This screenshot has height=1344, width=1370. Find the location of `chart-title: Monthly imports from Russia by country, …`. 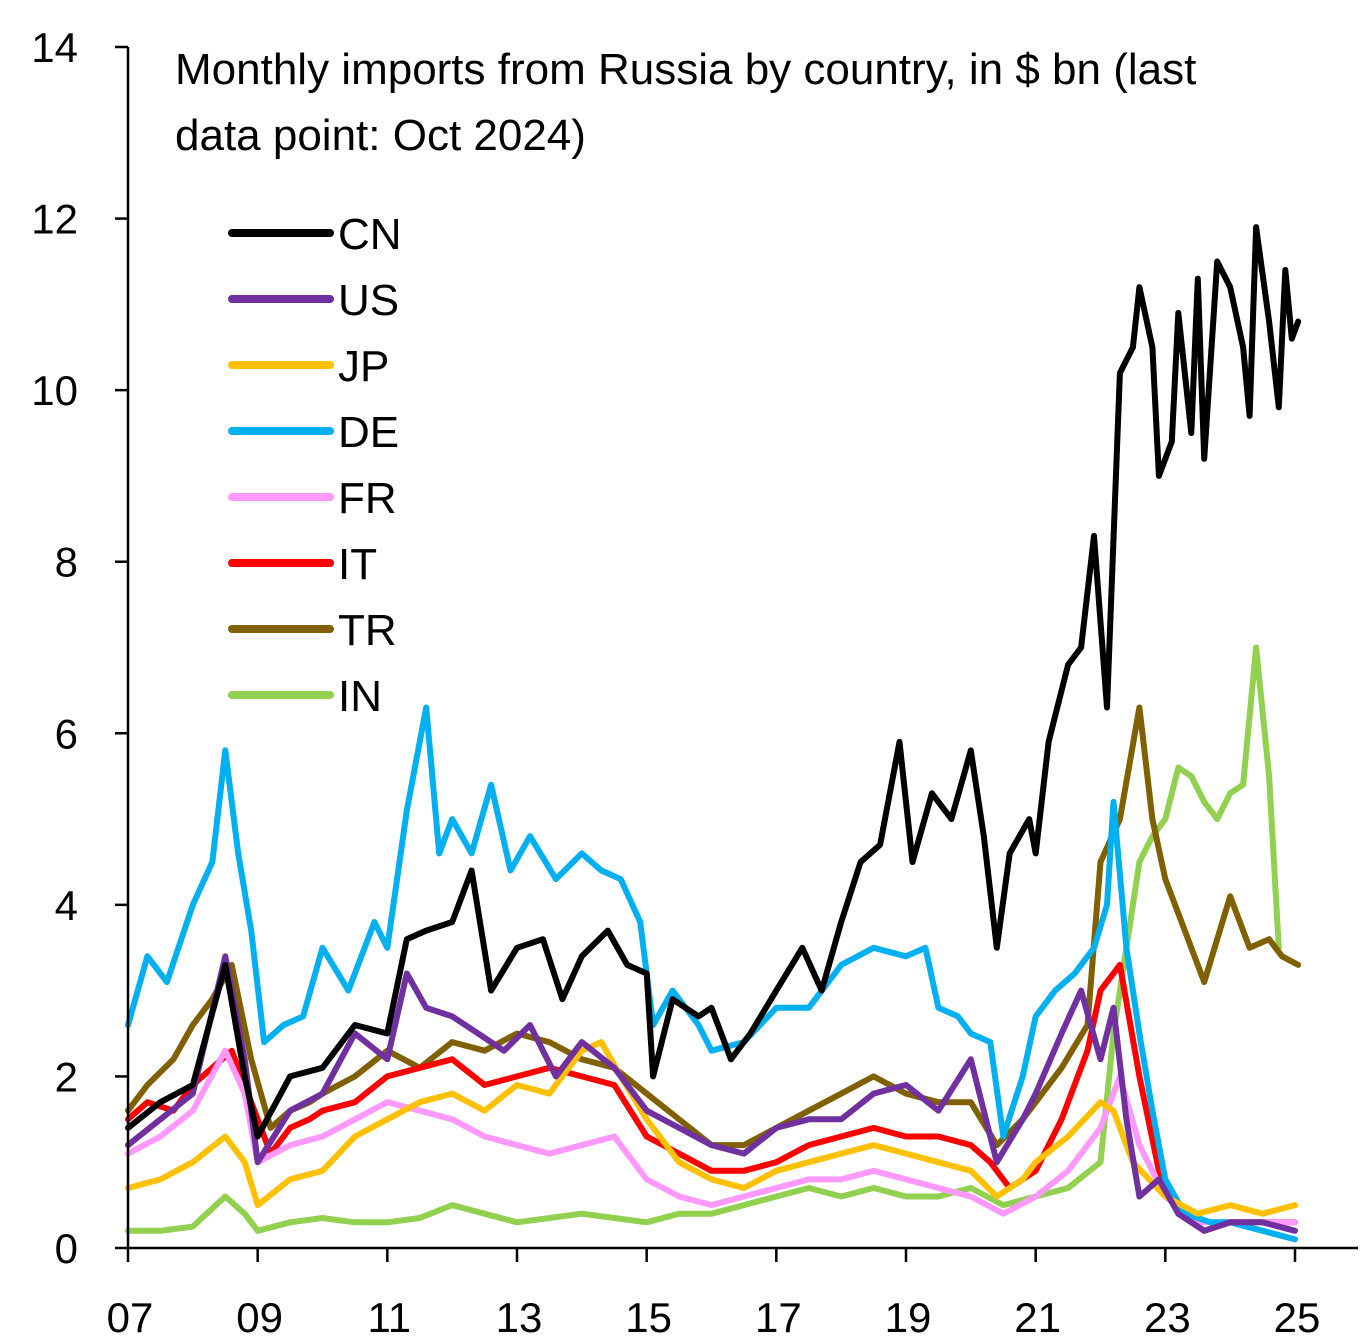

chart-title: Monthly imports from Russia by country, … is located at coordinates (685, 102).